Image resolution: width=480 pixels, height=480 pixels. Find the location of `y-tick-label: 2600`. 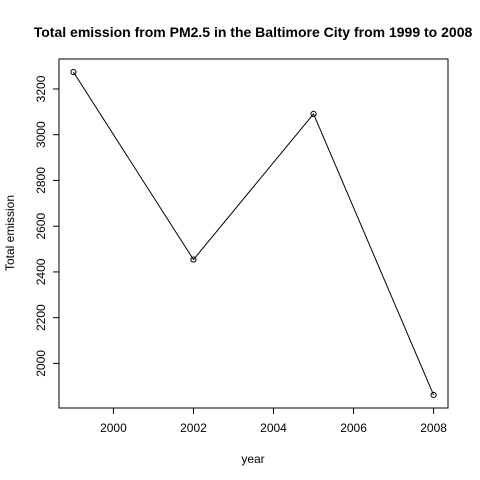

y-tick-label: 2600 is located at coordinates (41, 226).